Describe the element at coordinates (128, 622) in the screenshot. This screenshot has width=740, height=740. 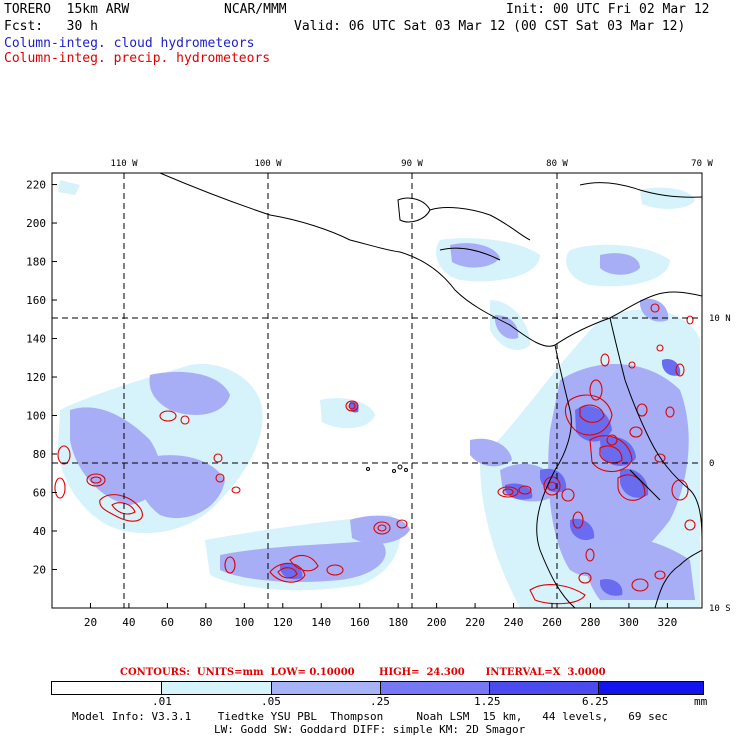
I see `x-tick-label: 40` at that location.